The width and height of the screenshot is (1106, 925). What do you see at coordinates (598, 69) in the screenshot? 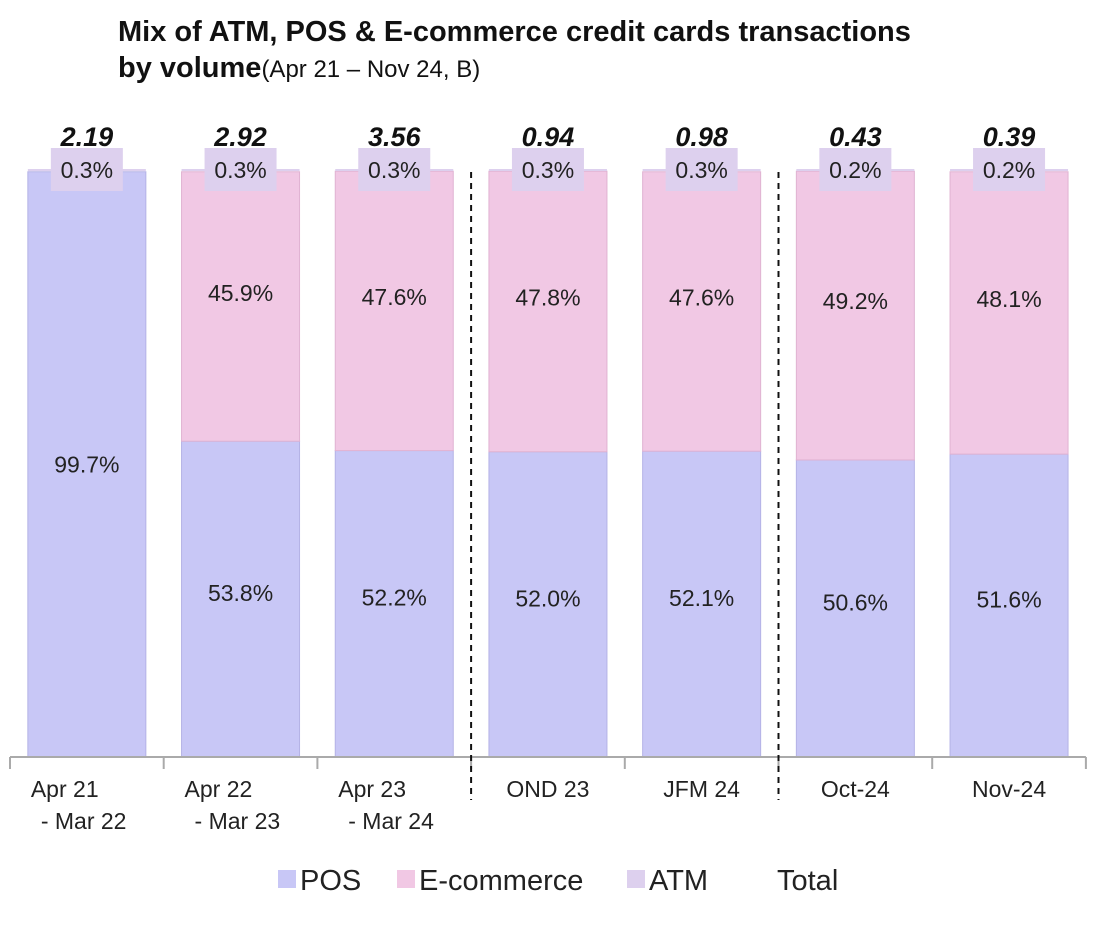
I see `chart-title-line2: by volume(Apr 21 – Nov 24, B)` at bounding box center [598, 69].